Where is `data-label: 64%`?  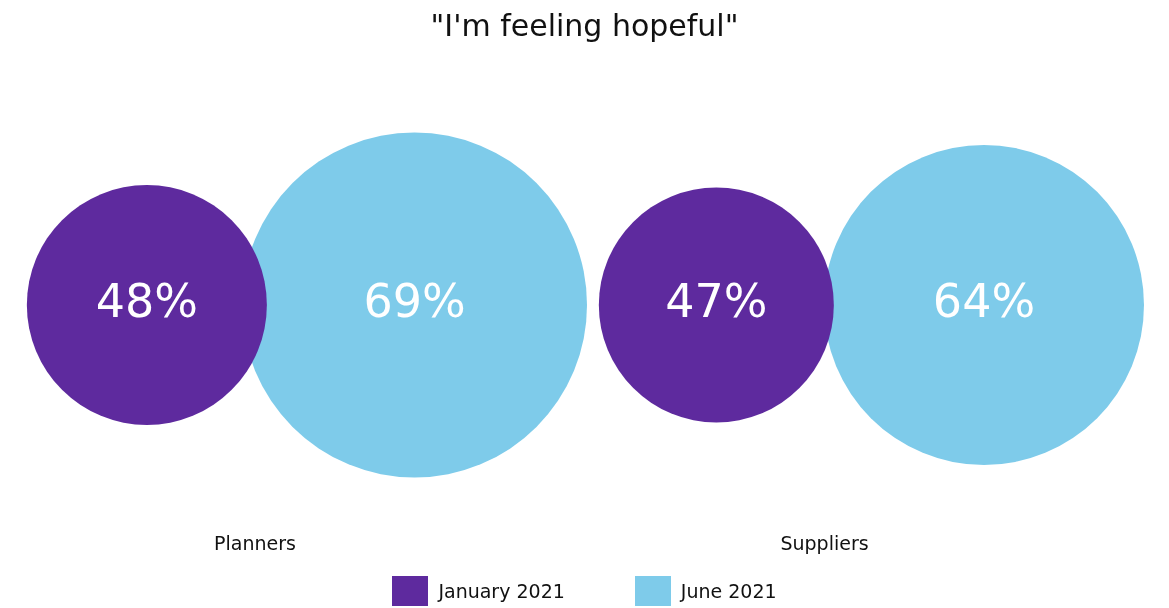 data-label: 64% is located at coordinates (984, 300).